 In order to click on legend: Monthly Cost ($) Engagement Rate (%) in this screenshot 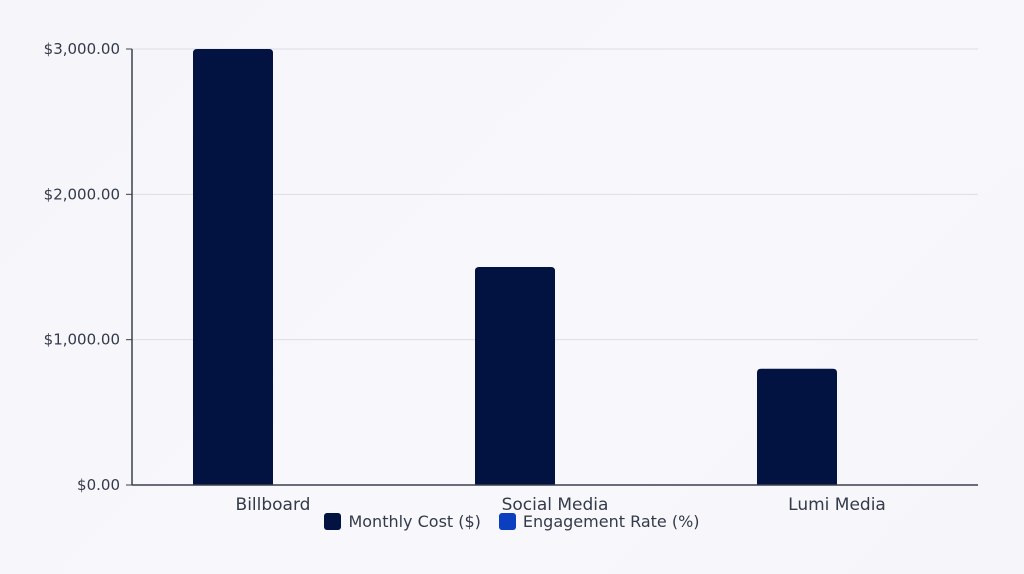, I will do `click(512, 521)`.